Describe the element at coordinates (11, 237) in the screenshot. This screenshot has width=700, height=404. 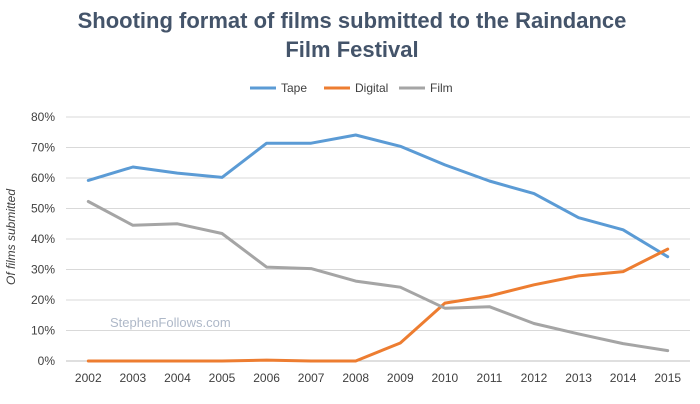
I see `y-axis-label: Of films submitted` at that location.